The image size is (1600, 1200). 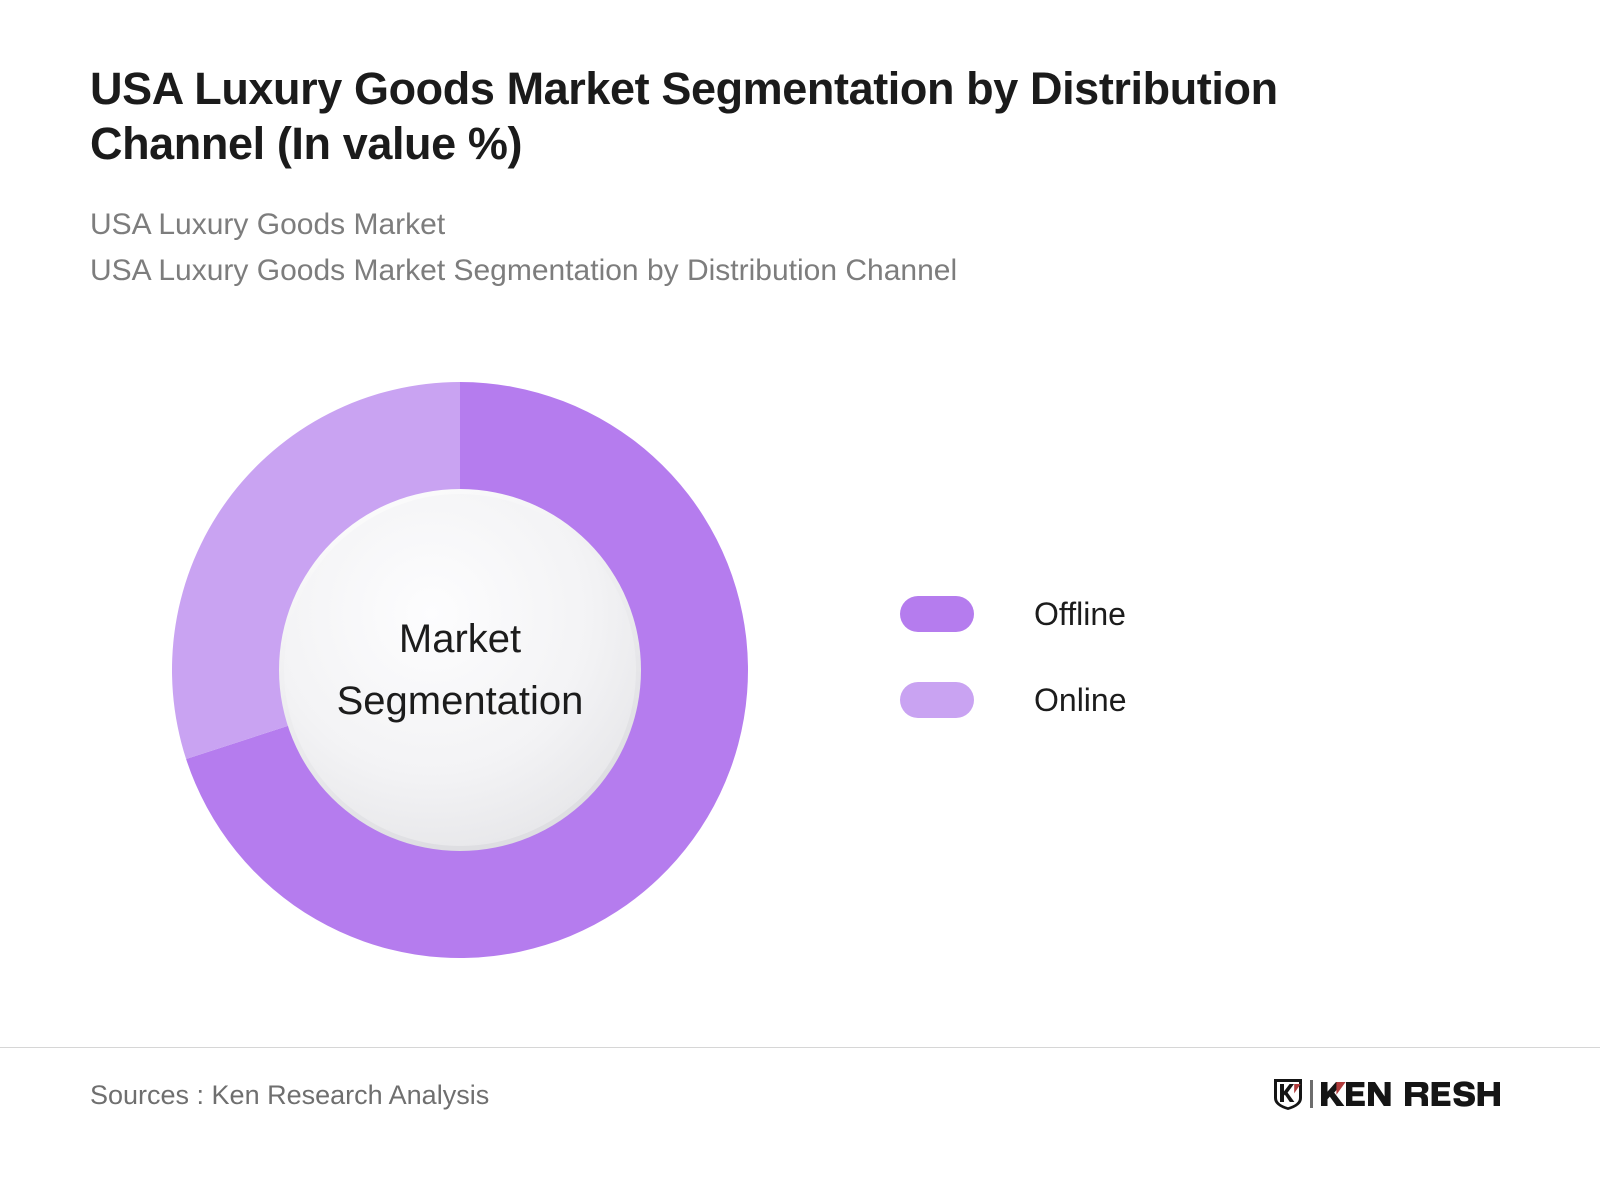 I want to click on shield-letter-k, so click(x=1287, y=1093).